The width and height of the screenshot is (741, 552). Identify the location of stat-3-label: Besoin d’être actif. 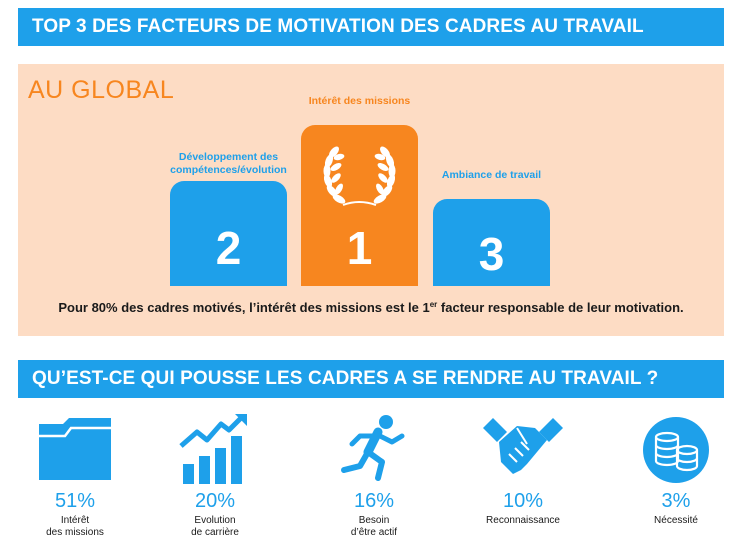
(374, 527).